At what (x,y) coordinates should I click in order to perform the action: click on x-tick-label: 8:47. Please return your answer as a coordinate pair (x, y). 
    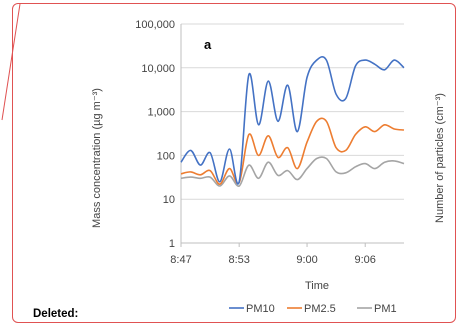
    Looking at the image, I should click on (180, 260).